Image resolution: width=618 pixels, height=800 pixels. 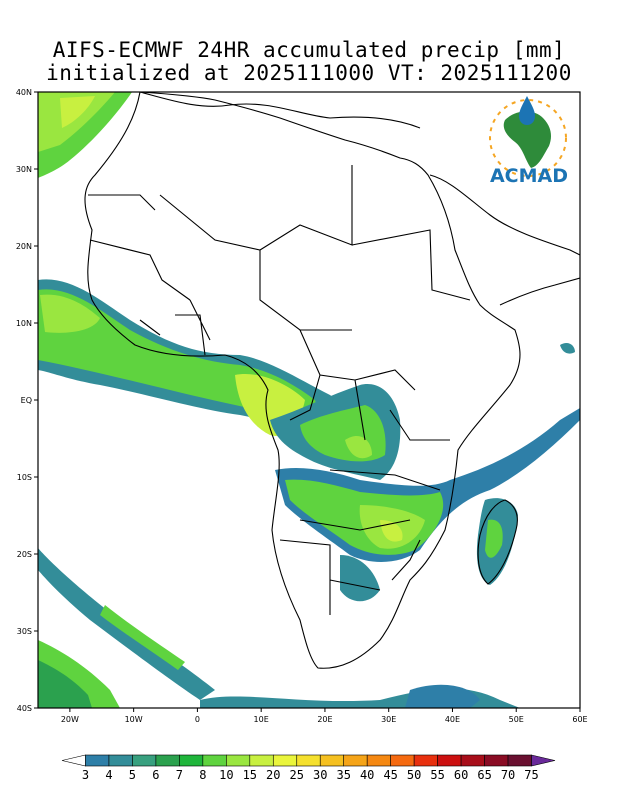 I want to click on colorbar-label: 70, so click(x=508, y=775).